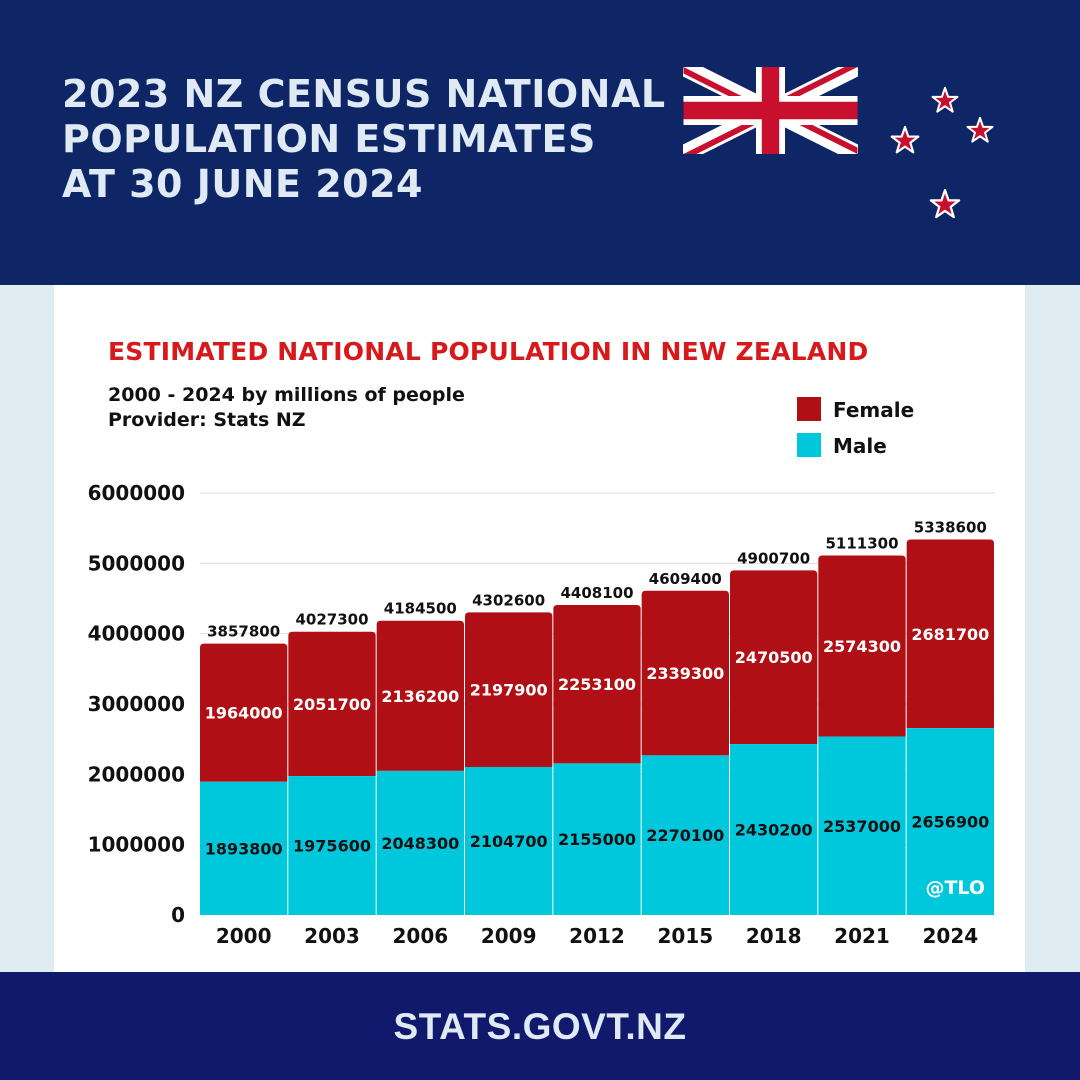  I want to click on data-label-total: 4609400, so click(685, 579).